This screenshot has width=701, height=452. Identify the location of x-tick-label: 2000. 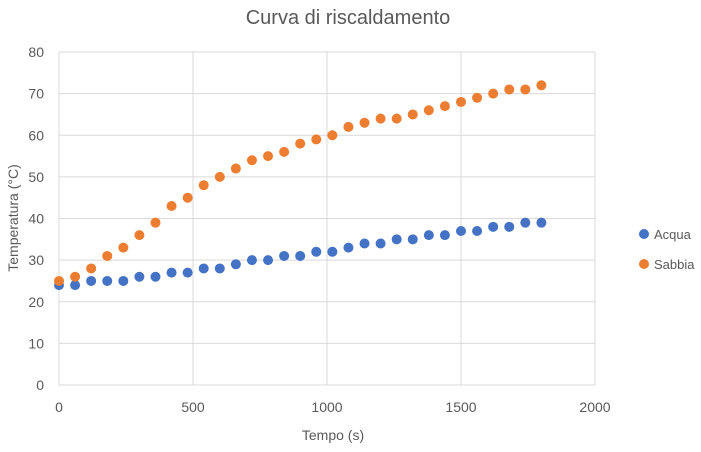
(594, 407).